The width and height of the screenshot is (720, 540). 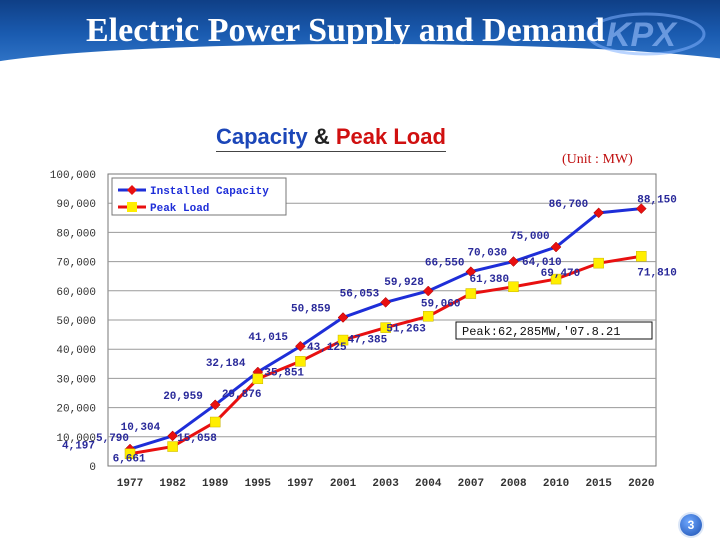 I want to click on peak-load-data-label: 29,876, so click(x=242, y=395).